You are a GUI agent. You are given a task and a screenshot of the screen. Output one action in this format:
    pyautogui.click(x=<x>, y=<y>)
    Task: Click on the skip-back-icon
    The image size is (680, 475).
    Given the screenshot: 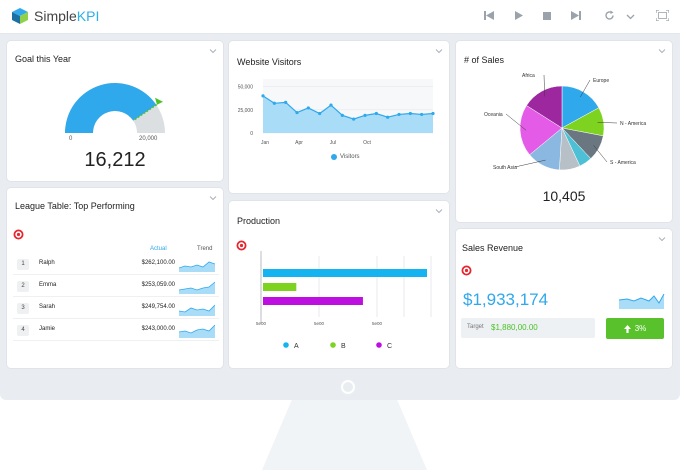 What is the action you would take?
    pyautogui.click(x=489, y=17)
    